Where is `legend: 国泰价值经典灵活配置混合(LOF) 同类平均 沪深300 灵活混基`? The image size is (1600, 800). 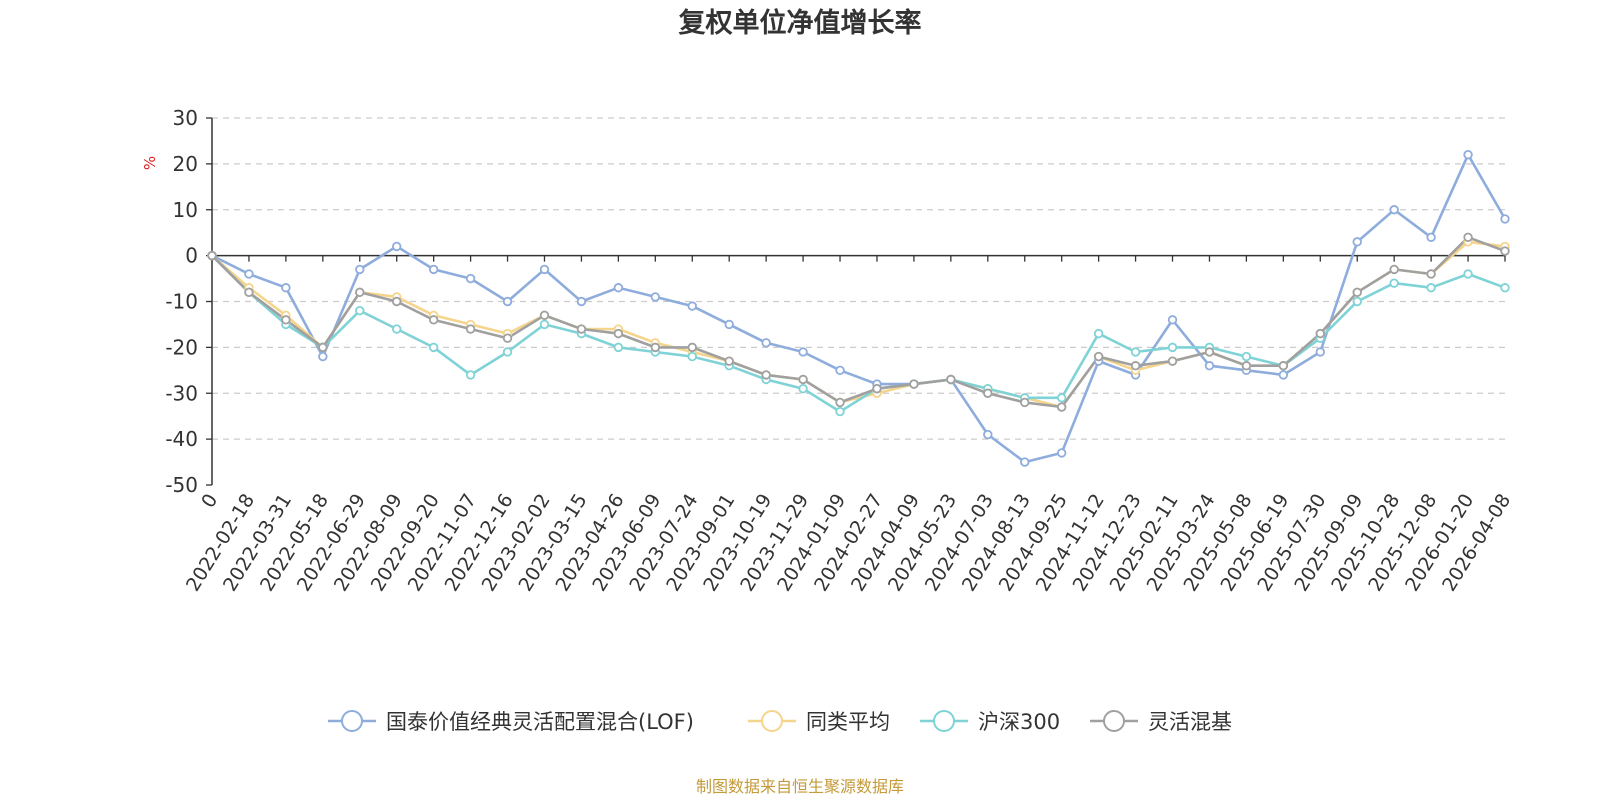 legend: 国泰价值经典灵活配置混合(LOF) 同类平均 沪深300 灵活混基 is located at coordinates (780, 722).